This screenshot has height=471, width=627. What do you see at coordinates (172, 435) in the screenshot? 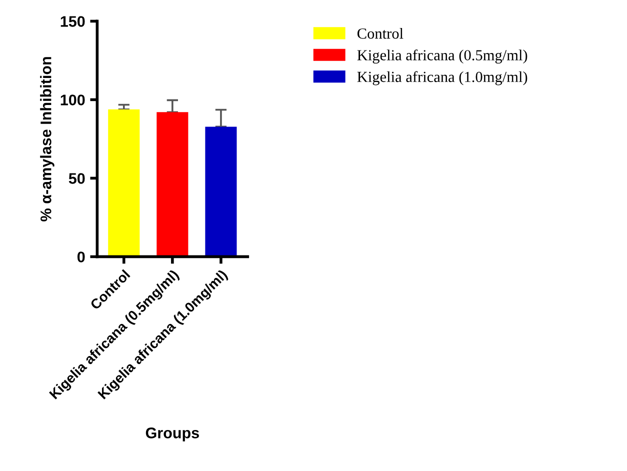
I see `x-axis-title: Groups` at bounding box center [172, 435].